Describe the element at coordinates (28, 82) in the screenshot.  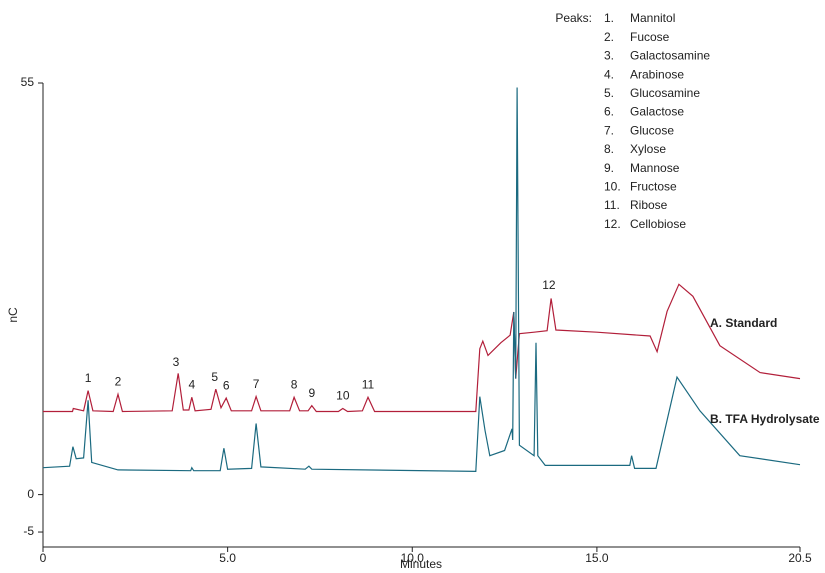
I see `y-tick-label: 55` at that location.